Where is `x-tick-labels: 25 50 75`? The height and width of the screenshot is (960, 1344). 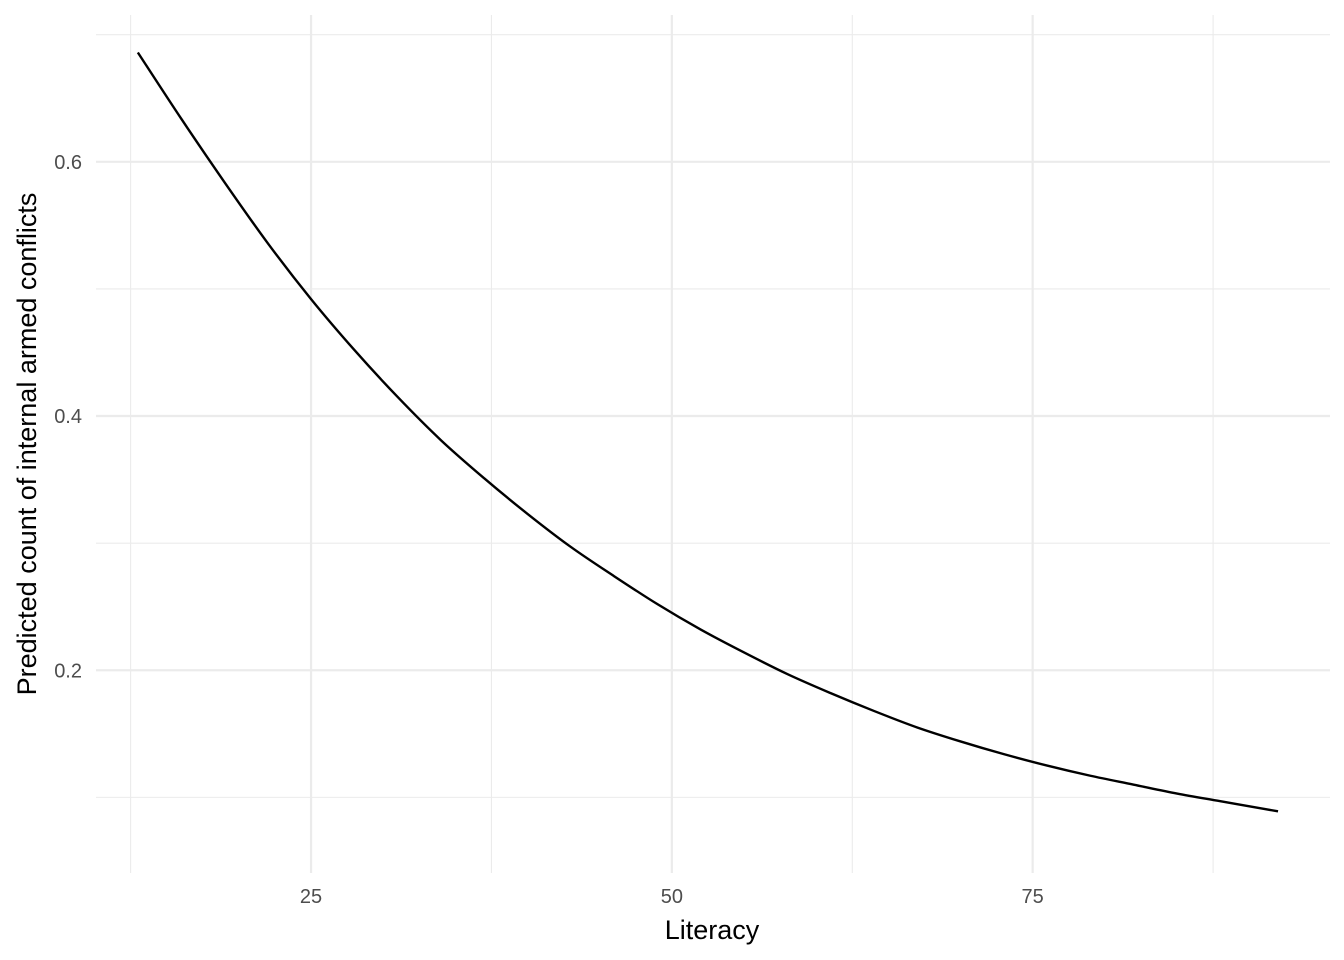
x-tick-labels: 25 50 75 is located at coordinates (672, 897).